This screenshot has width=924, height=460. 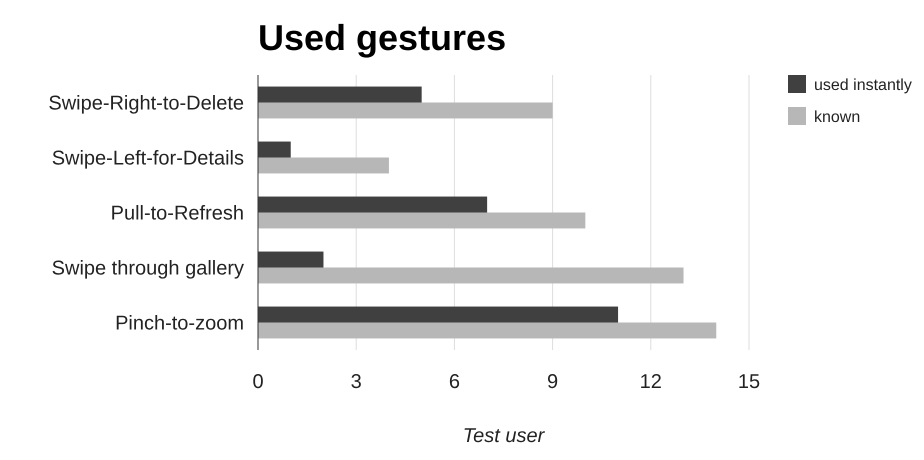 What do you see at coordinates (382, 37) in the screenshot?
I see `chart-title: Used gestures` at bounding box center [382, 37].